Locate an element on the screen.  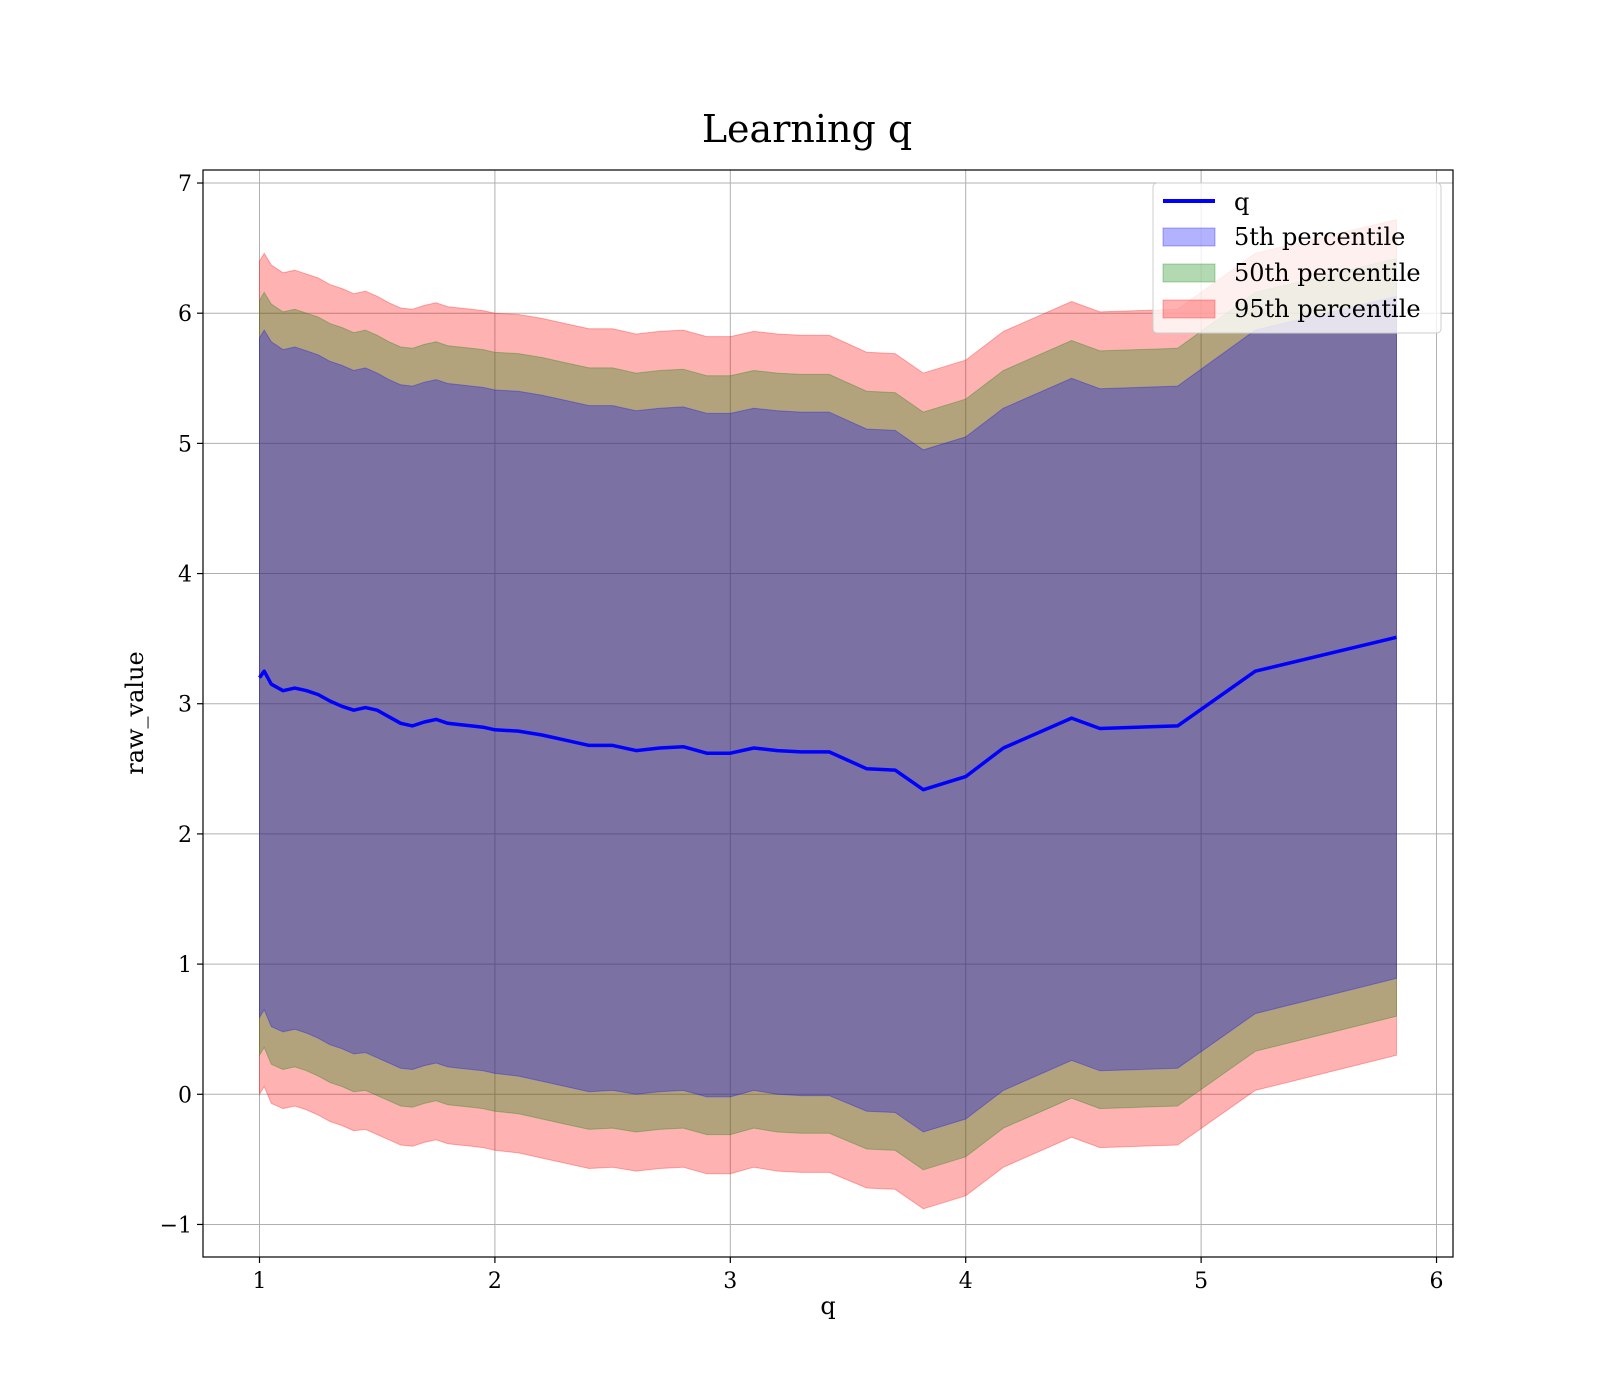
y-tick-label: 2 is located at coordinates (185, 835).